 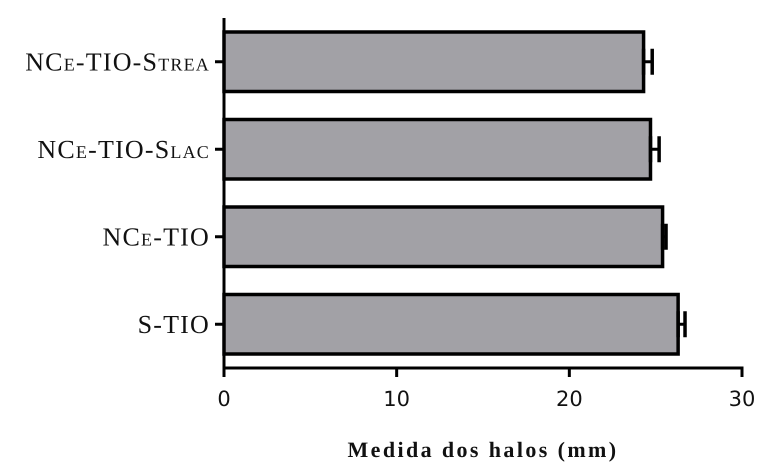 What do you see at coordinates (569, 399) in the screenshot?
I see `x-tick-label: 20` at bounding box center [569, 399].